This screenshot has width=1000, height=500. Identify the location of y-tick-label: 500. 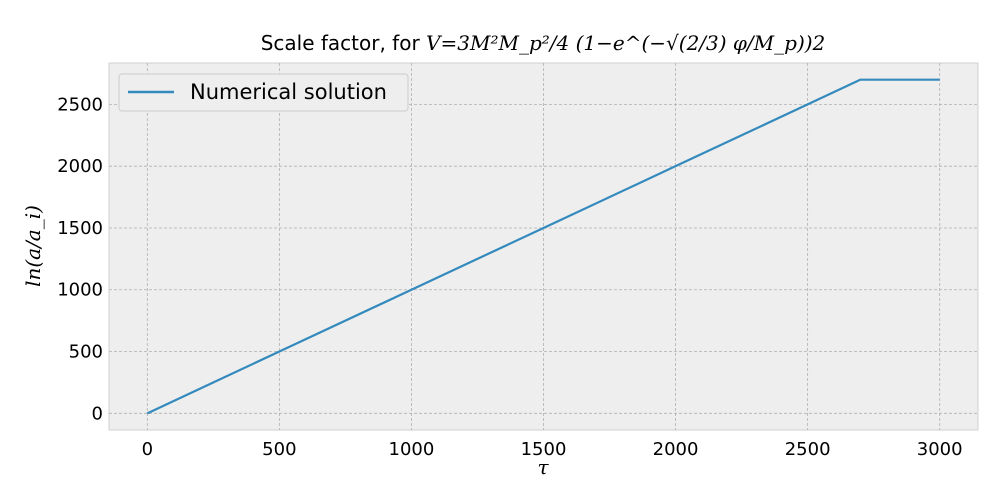
(86, 352).